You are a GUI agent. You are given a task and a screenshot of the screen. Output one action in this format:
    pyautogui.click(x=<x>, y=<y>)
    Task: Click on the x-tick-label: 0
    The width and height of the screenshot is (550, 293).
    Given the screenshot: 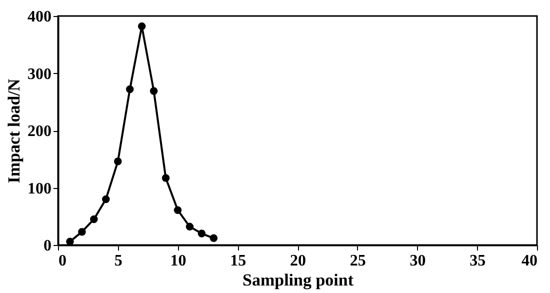 What is the action you would take?
    pyautogui.click(x=62, y=261)
    